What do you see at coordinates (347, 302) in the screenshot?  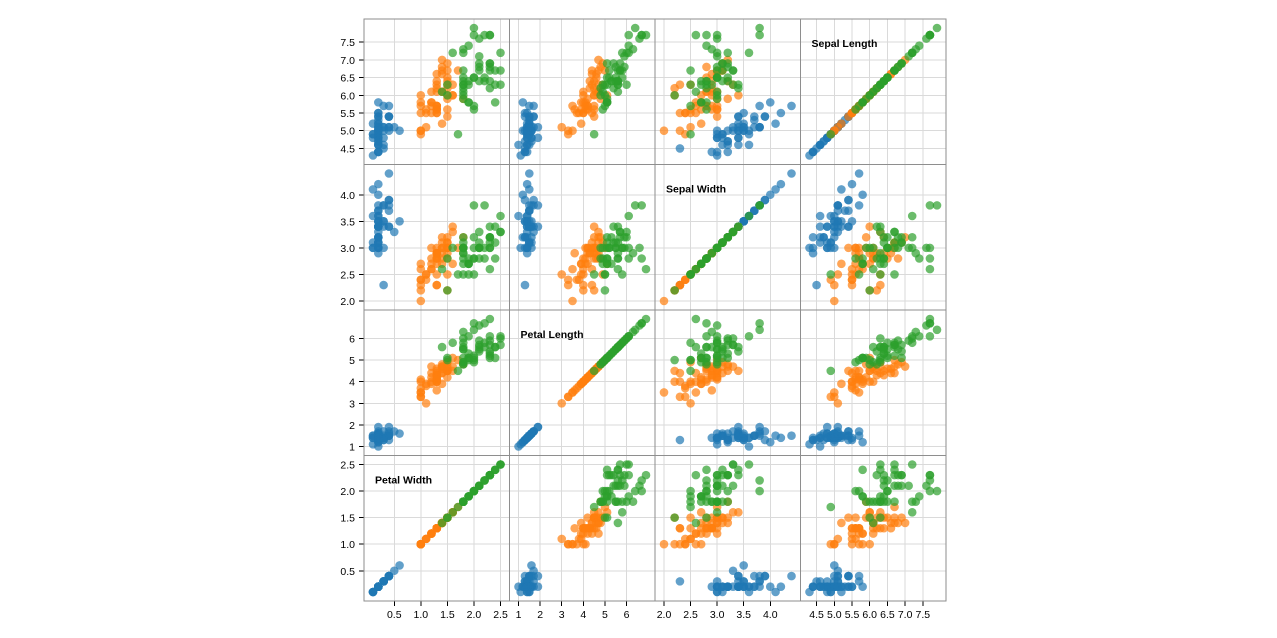 I see `y-tick-label: 2.0` at bounding box center [347, 302].